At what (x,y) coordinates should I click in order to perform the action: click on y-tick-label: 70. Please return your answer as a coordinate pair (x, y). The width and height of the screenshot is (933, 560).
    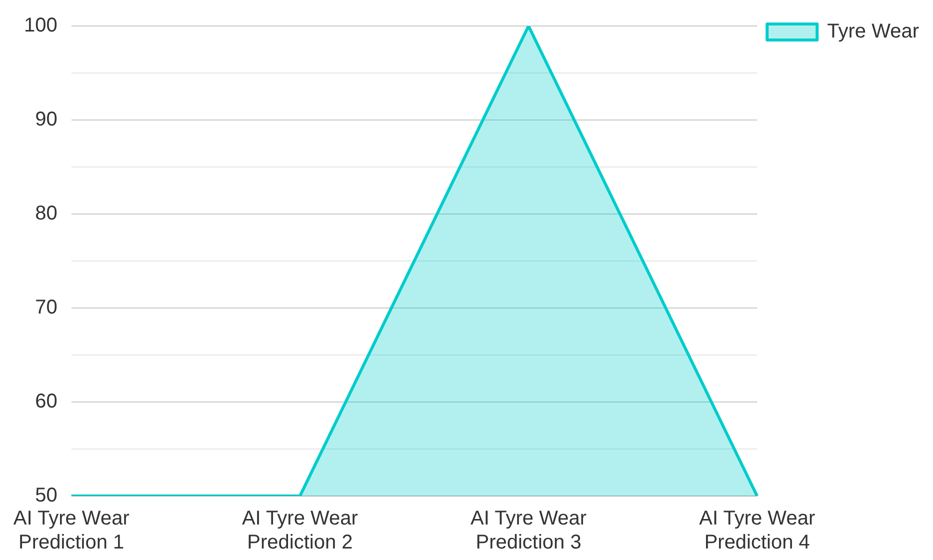
    Looking at the image, I should click on (46, 307).